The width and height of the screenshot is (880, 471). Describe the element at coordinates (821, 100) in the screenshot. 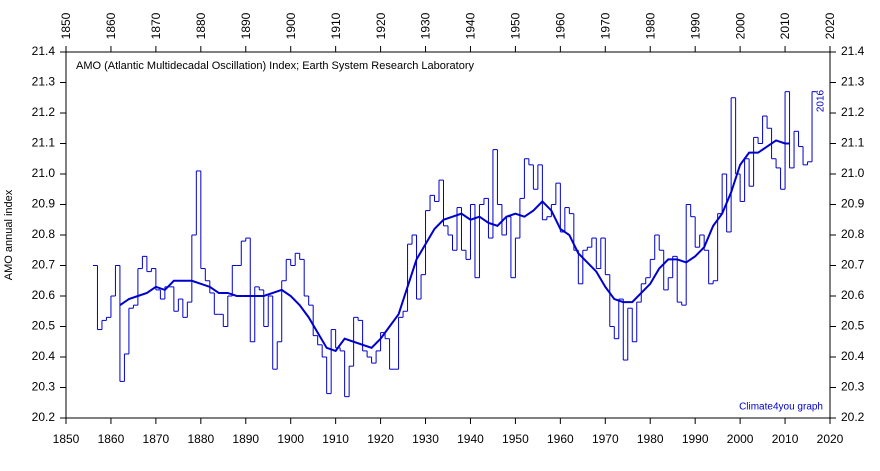

I see `year-annotation: 2016` at that location.